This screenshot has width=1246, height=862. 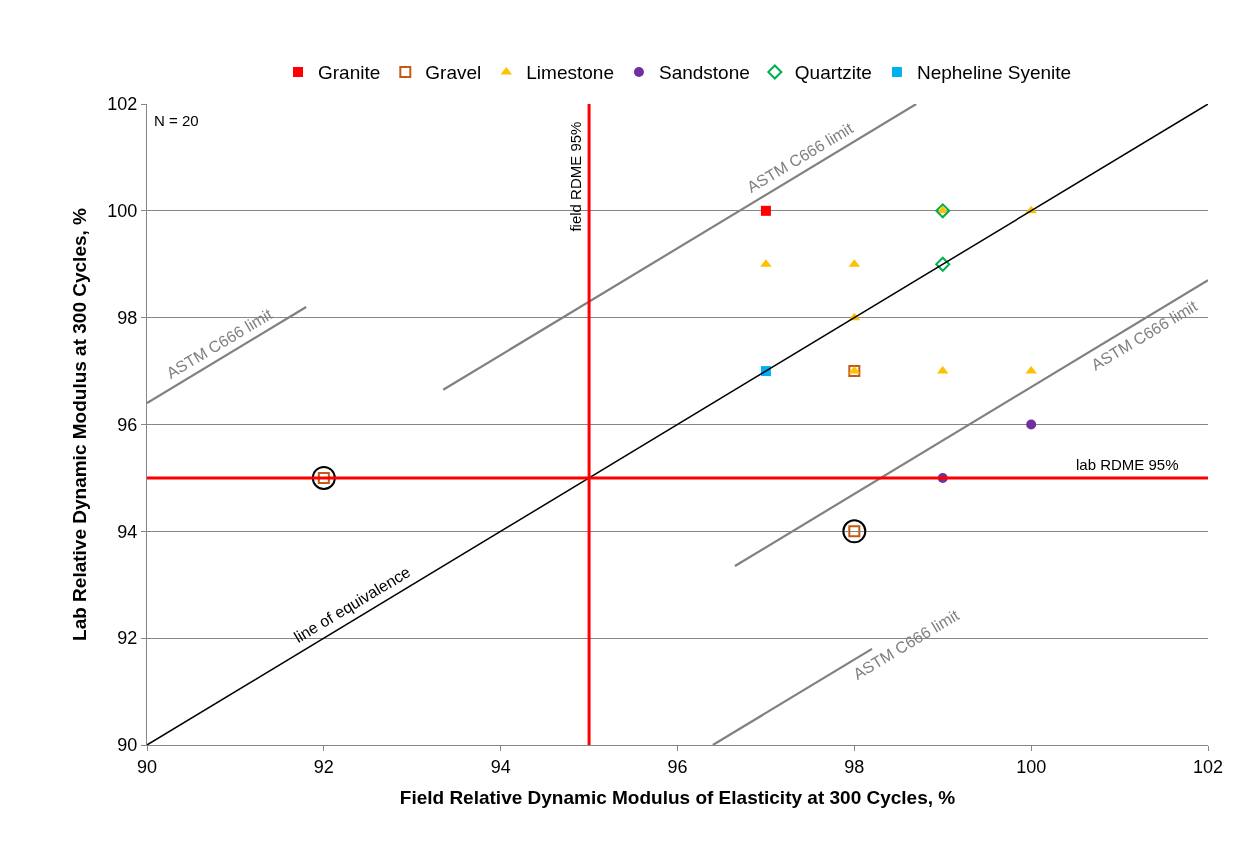 What do you see at coordinates (575, 176) in the screenshot?
I see `ref-line-label: field RDME 95%` at bounding box center [575, 176].